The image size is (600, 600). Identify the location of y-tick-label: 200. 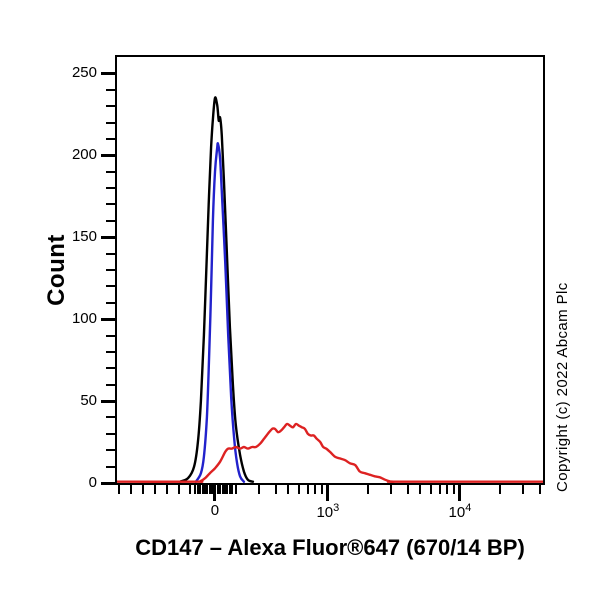
(84, 155).